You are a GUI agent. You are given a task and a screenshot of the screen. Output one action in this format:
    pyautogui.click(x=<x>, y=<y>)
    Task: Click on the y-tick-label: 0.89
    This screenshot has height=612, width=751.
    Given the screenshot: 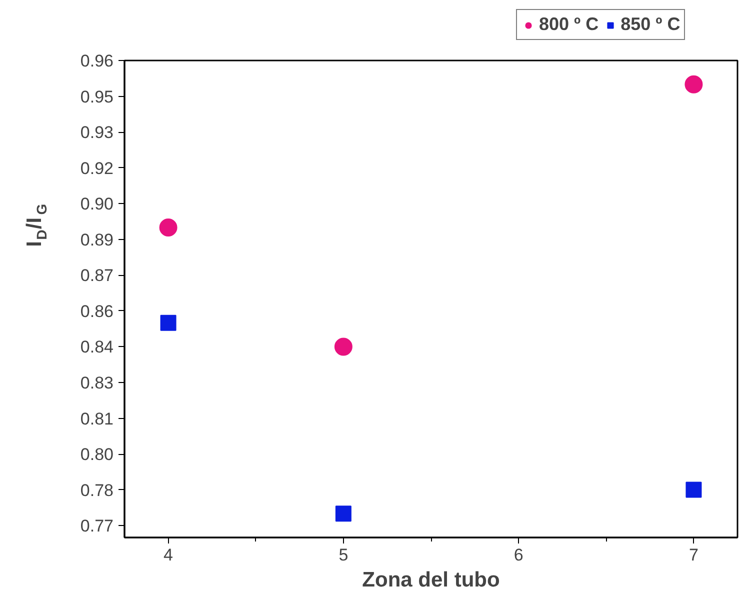 What is the action you would take?
    pyautogui.click(x=97, y=240)
    